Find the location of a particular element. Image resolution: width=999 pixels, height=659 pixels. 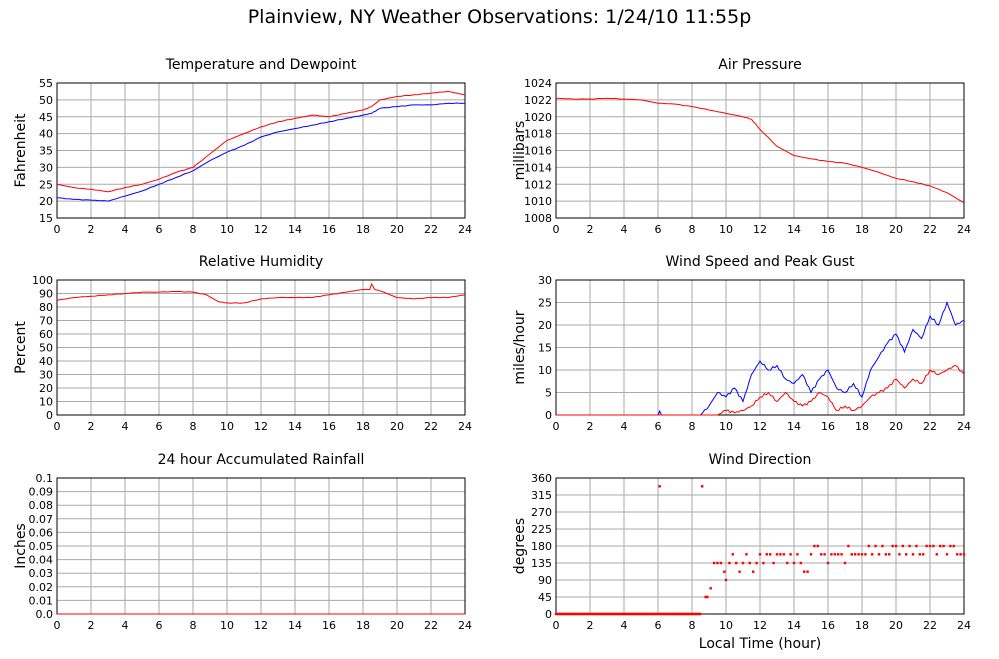

y-tick-label: 0.08 is located at coordinates (41, 505).